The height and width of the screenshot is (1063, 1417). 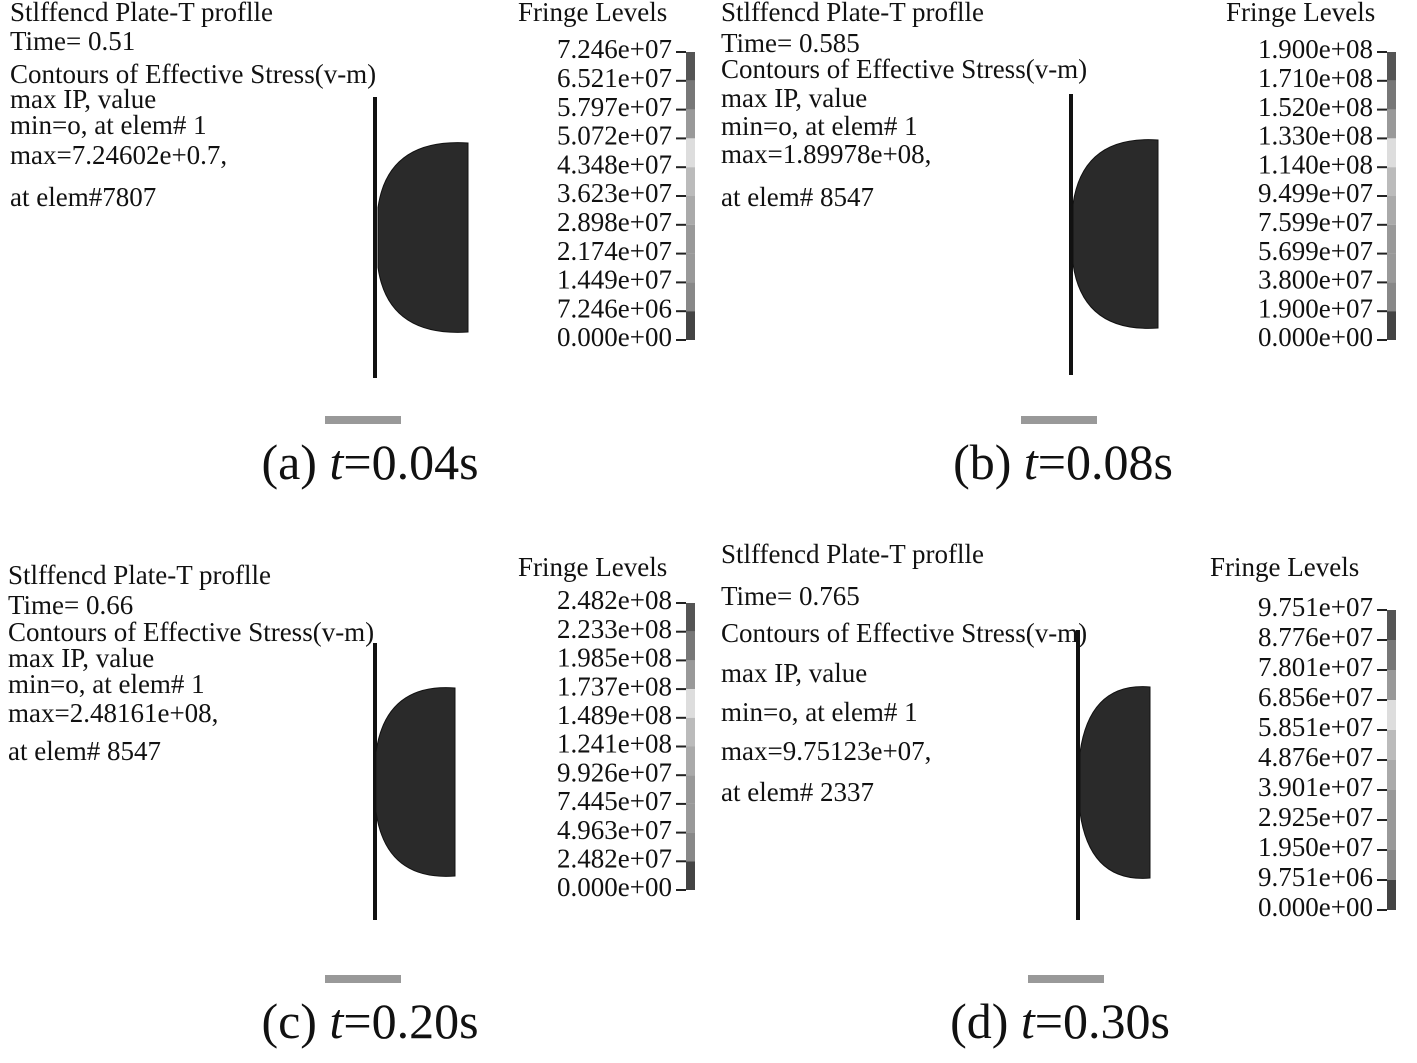 What do you see at coordinates (369, 462) in the screenshot?
I see `caption: (a) t=0.04s` at bounding box center [369, 462].